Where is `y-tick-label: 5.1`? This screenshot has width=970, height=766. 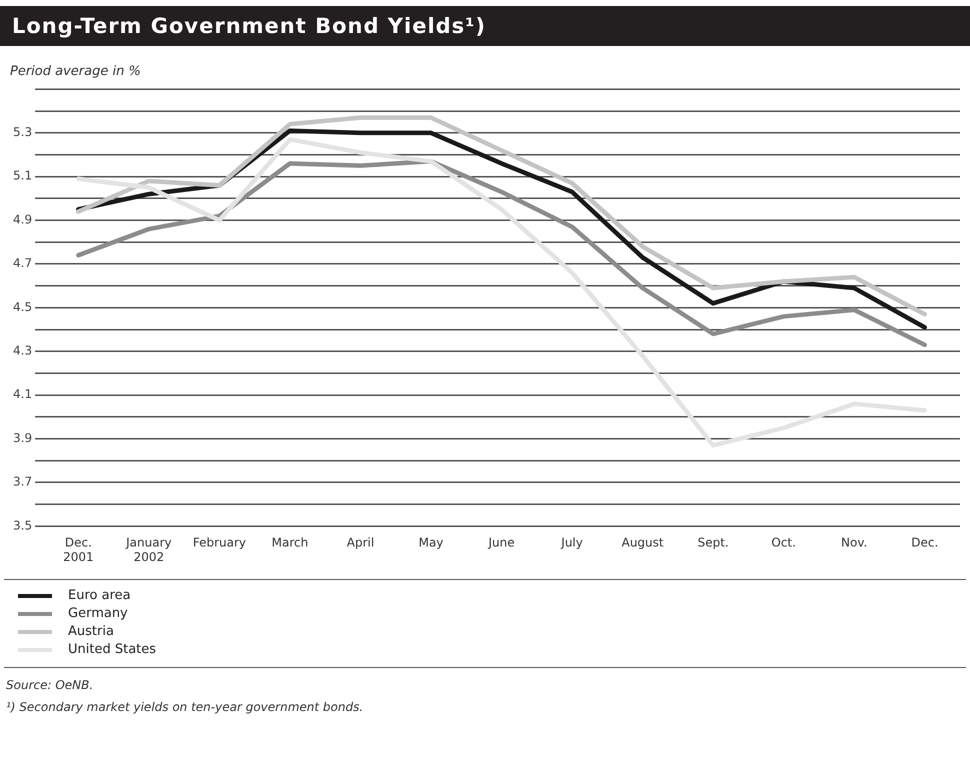 y-tick-label: 5.1 is located at coordinates (22, 175).